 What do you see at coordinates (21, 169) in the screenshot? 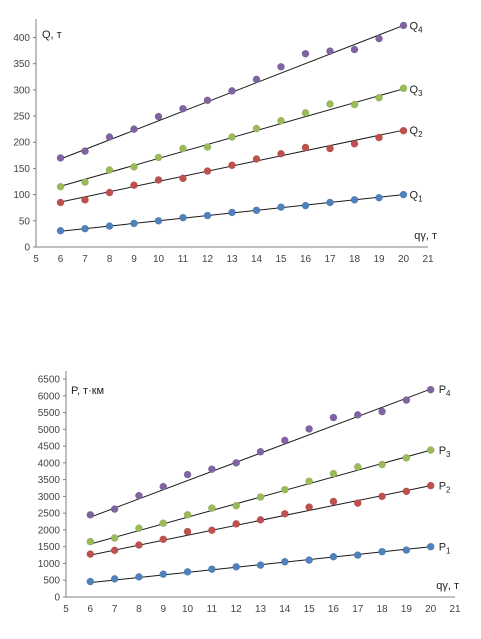
I see `y-tick-label: 150` at bounding box center [21, 169].